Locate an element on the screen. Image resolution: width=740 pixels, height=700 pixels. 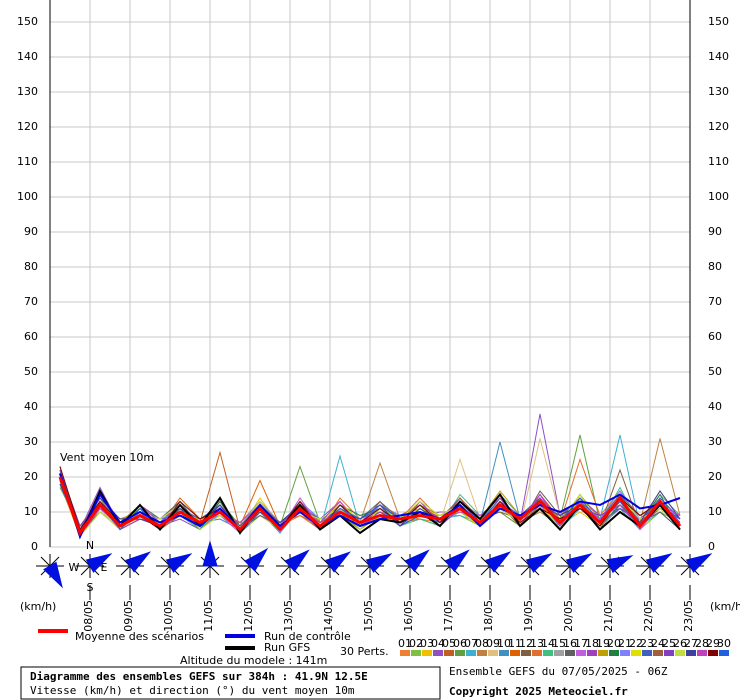
legend-label: 11 is located at coordinates (515, 643).